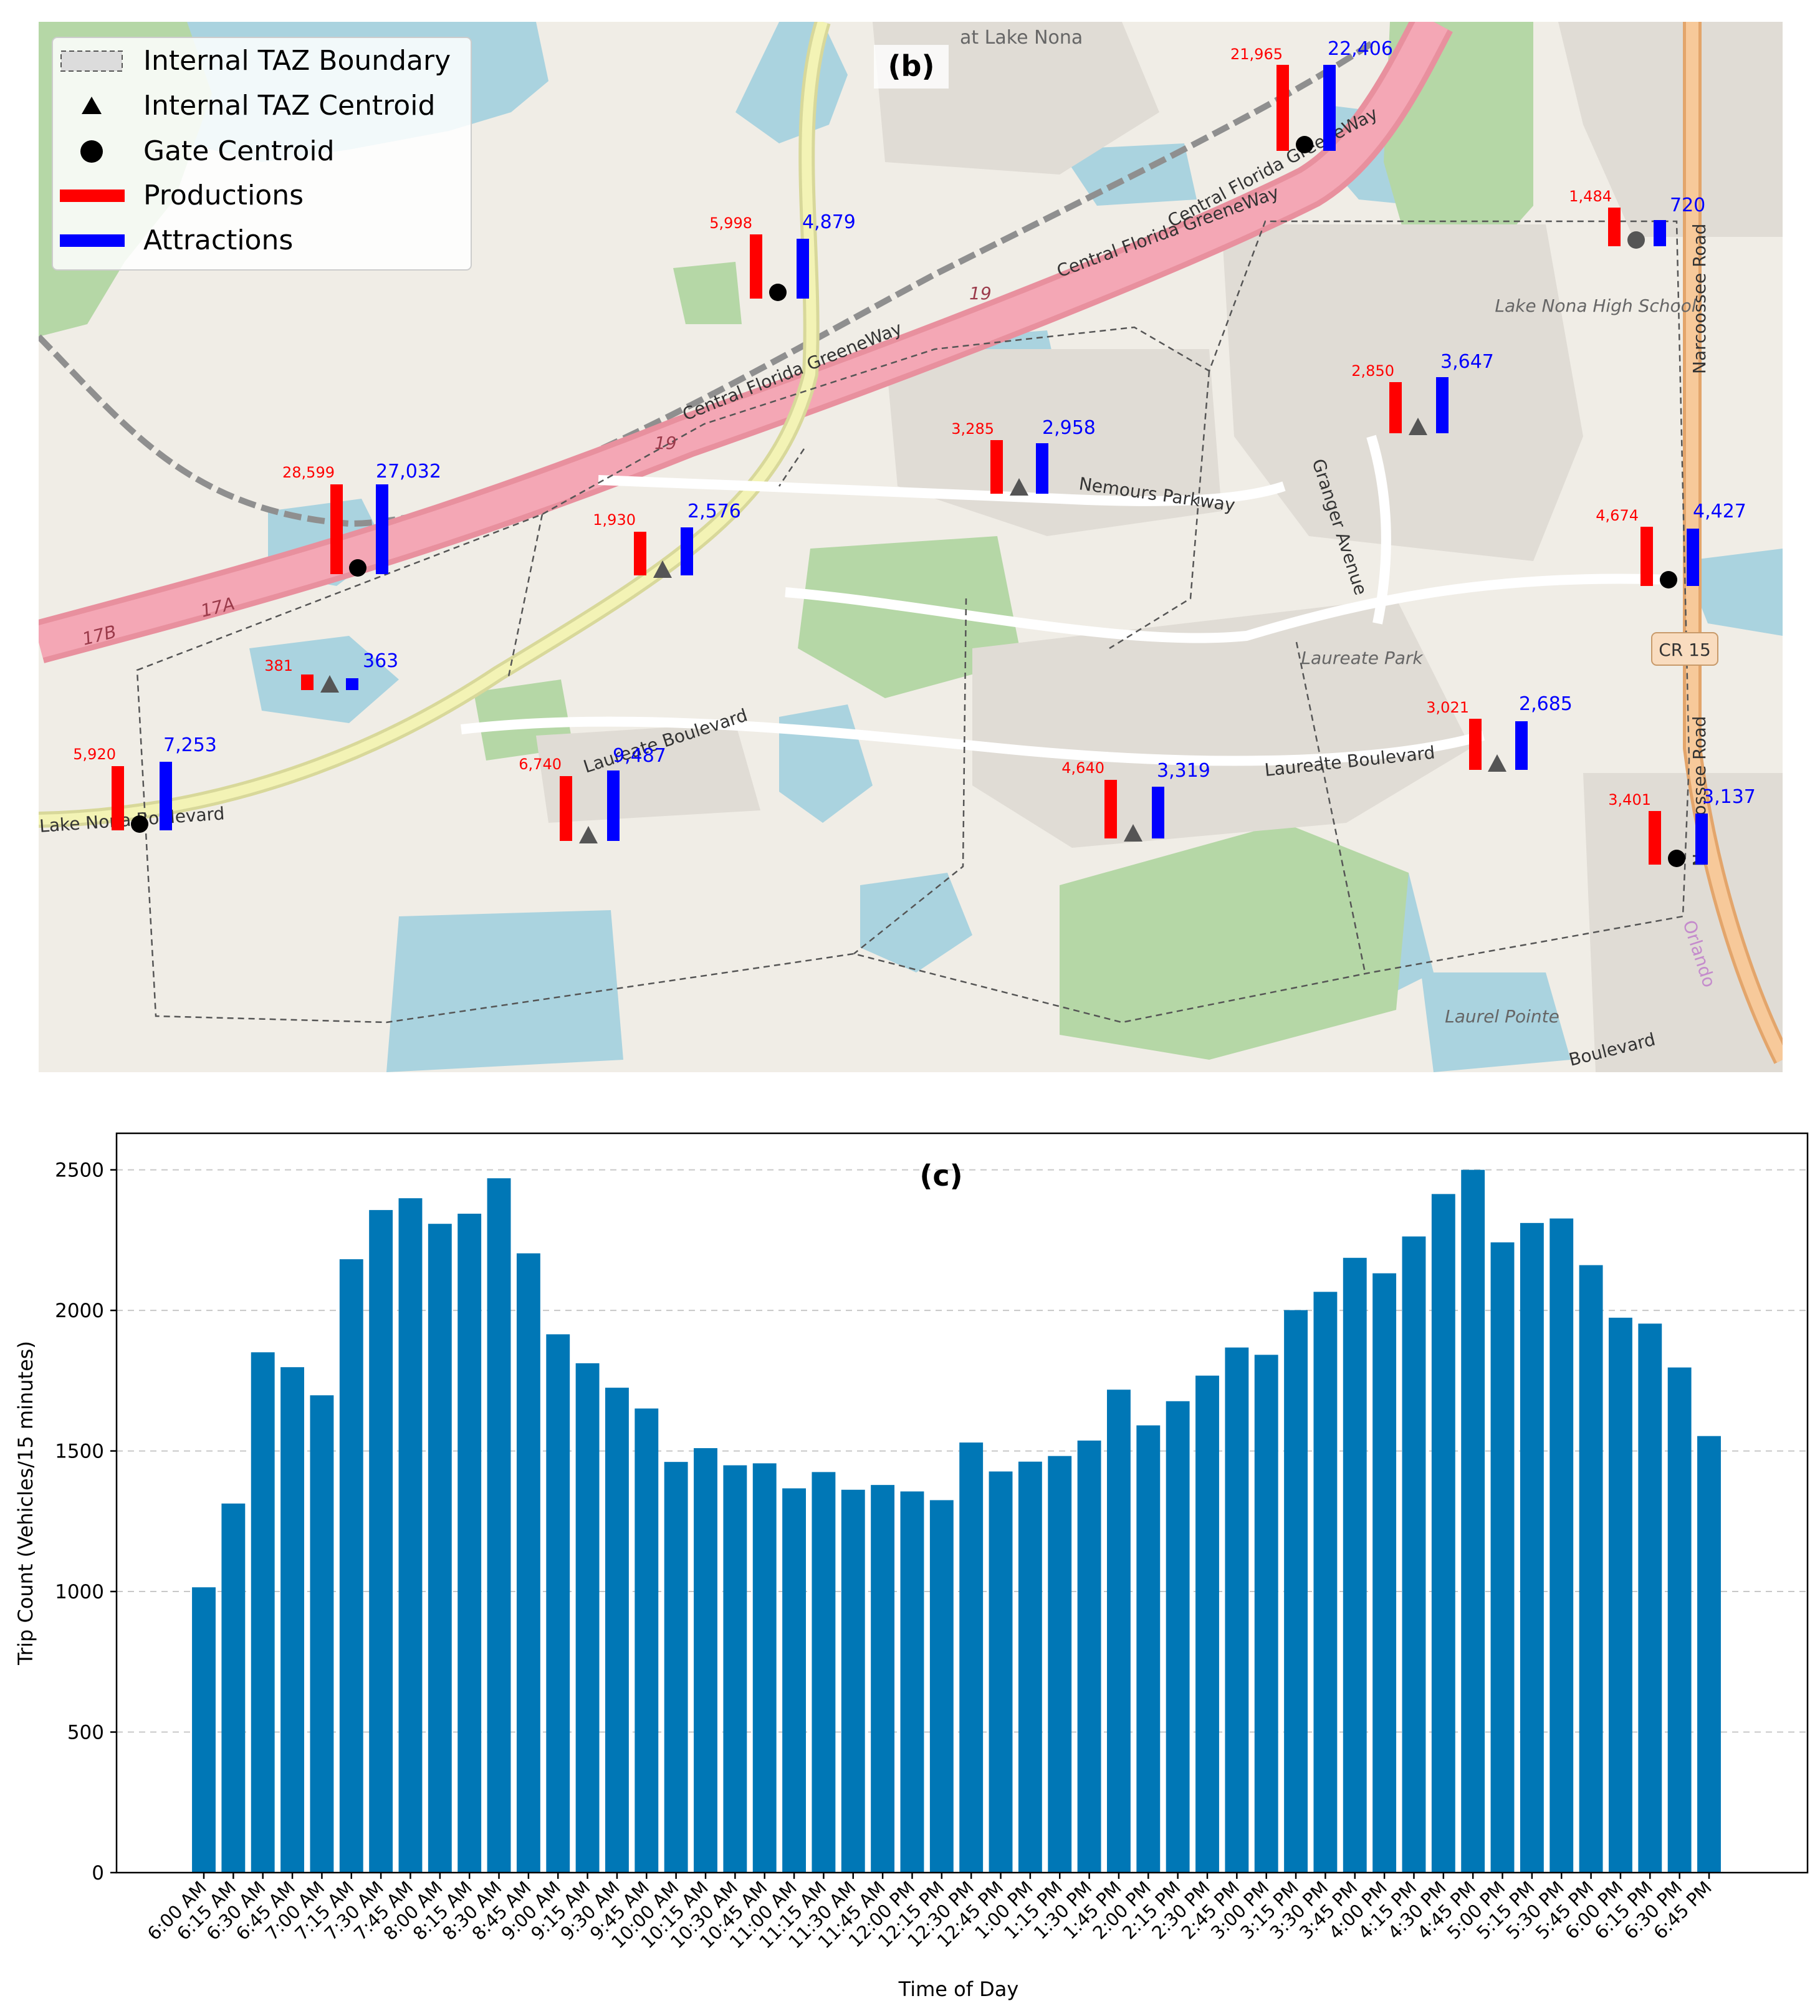  Describe the element at coordinates (1149, 1649) in the screenshot. I see `bar-2-00-pm` at that location.